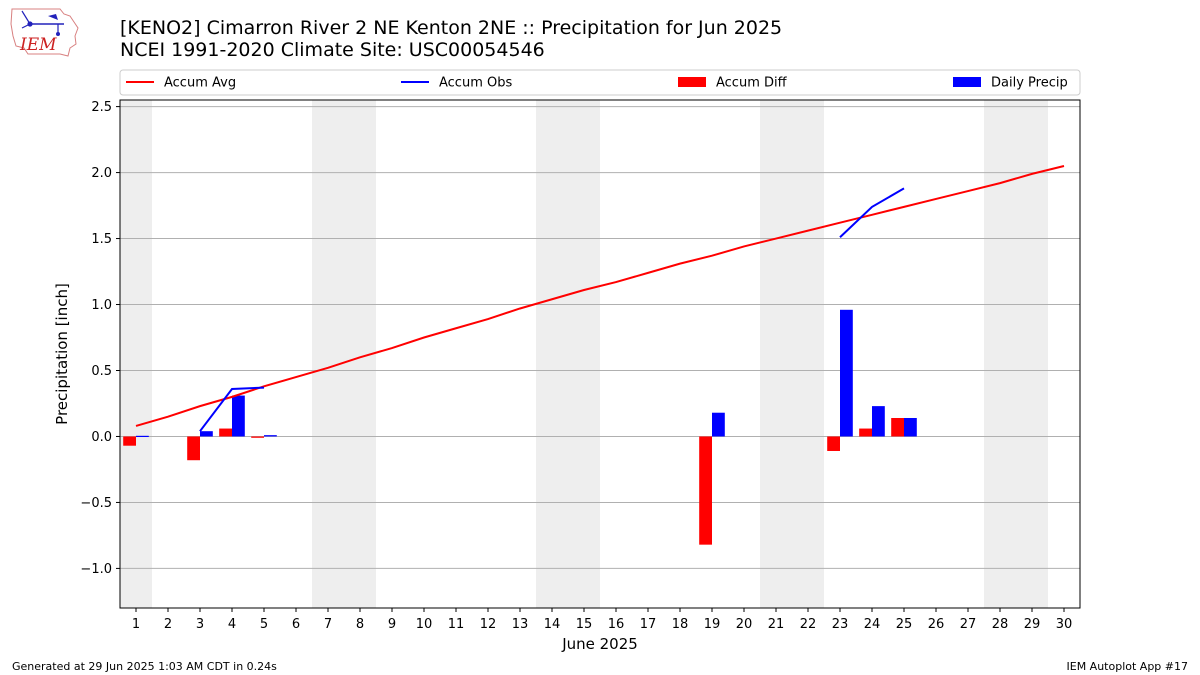 The image size is (1200, 675). I want to click on x-tick-label: 10, so click(424, 624).